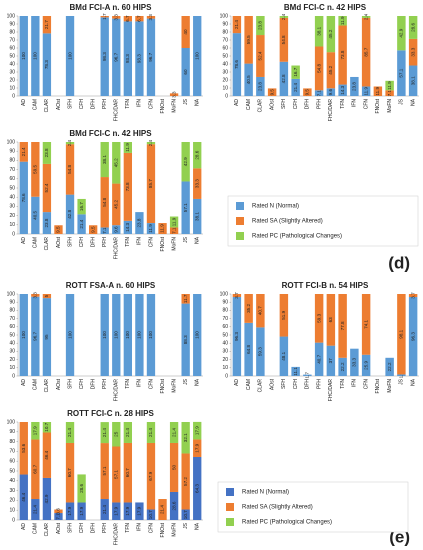 The width and height of the screenshot is (423, 550). What do you see at coordinates (12, 225) in the screenshot?
I see `y-tick-label: 10` at bounding box center [12, 225].